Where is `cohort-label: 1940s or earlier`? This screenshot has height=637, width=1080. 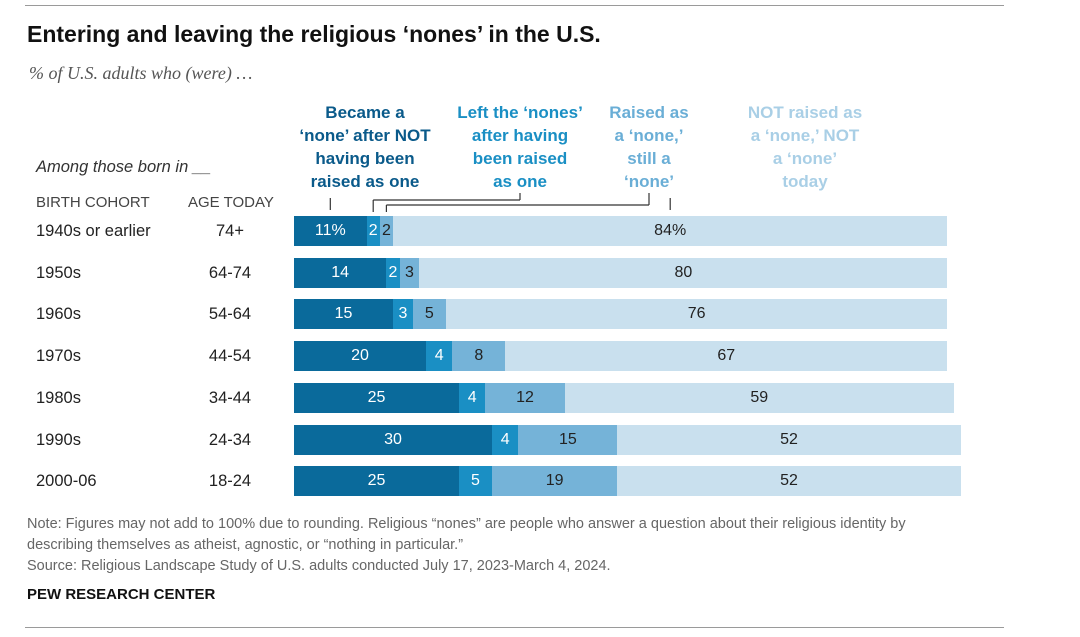 cohort-label: 1940s or earlier is located at coordinates (93, 231).